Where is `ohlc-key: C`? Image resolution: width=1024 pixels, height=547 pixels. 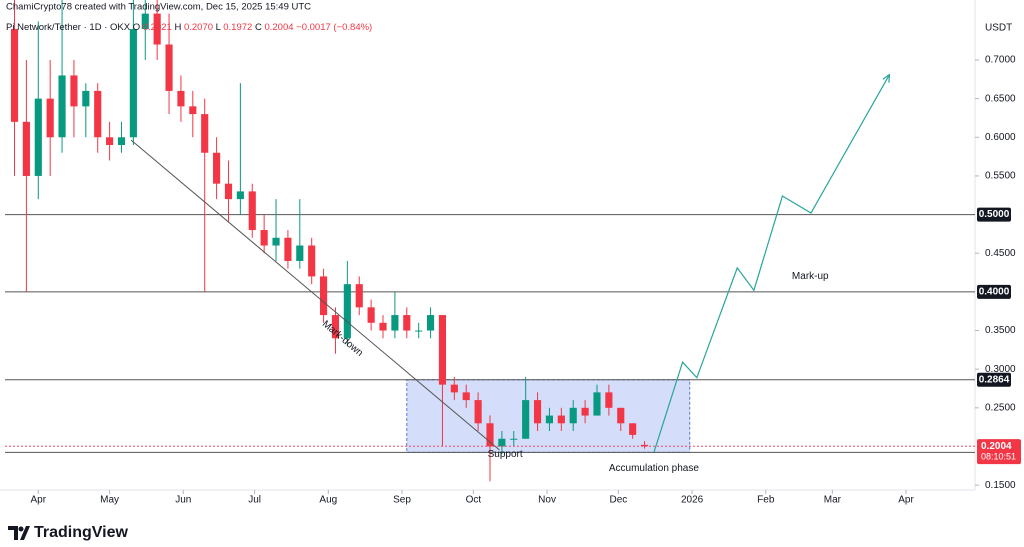 ohlc-key: C is located at coordinates (258, 27).